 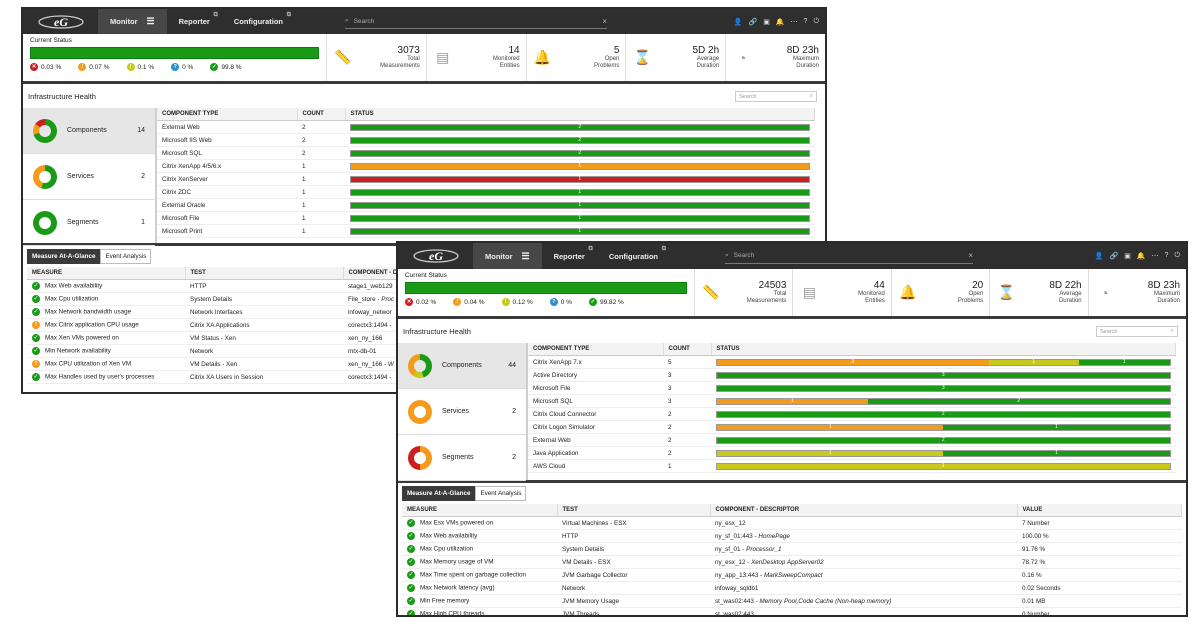 What do you see at coordinates (486, 192) in the screenshot?
I see `table-row: Citrix ZDC 1 1` at bounding box center [486, 192].